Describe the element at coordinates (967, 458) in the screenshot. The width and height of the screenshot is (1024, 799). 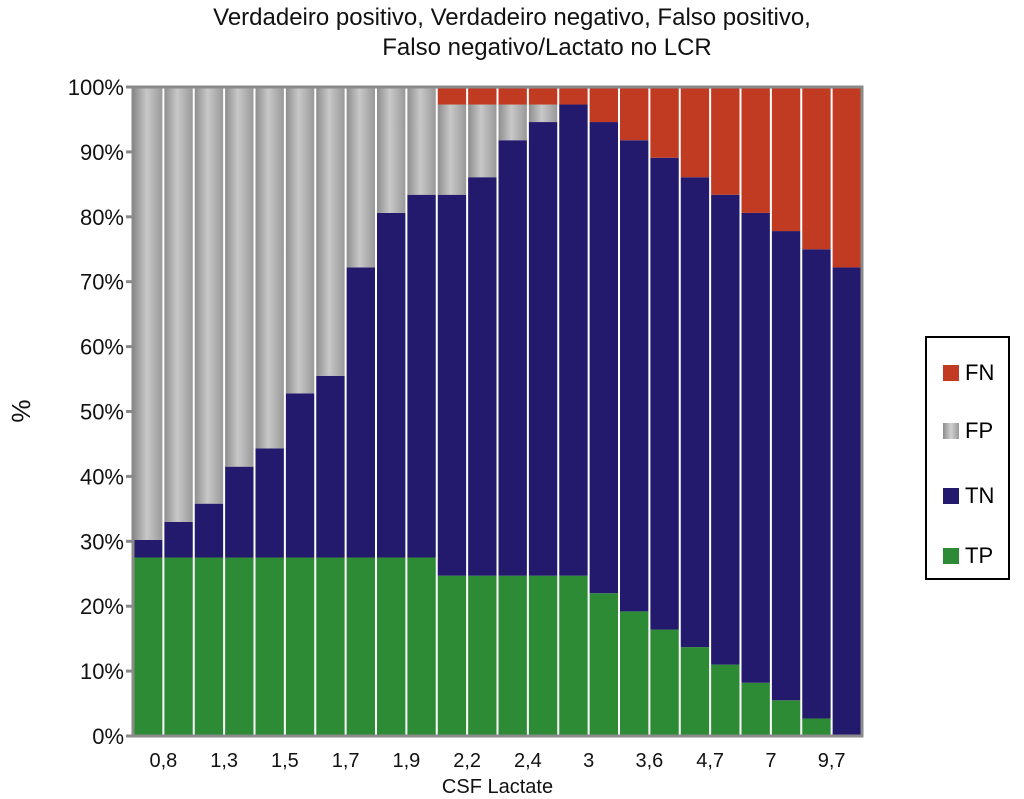
I see `legend: FN FP TN TP` at that location.